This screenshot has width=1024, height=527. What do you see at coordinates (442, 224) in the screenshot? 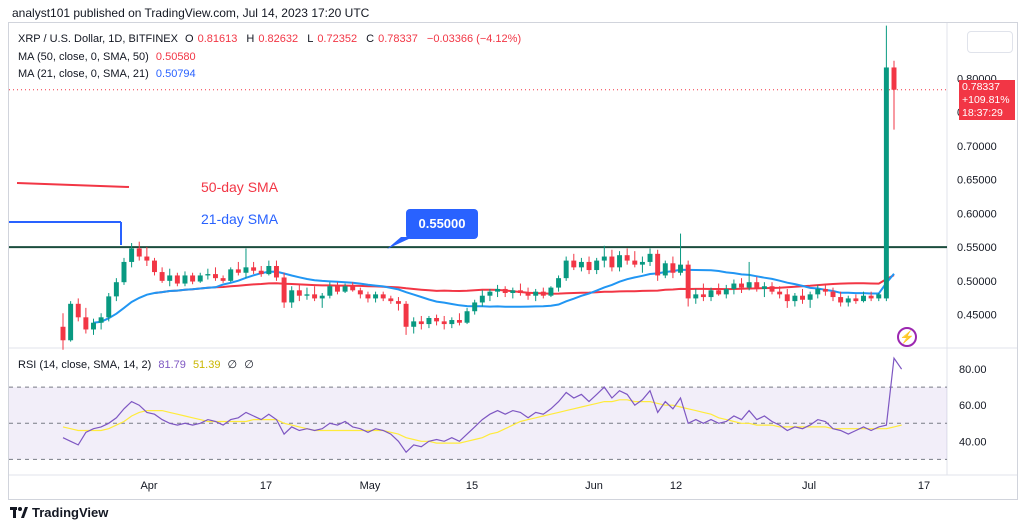
I see `level-callout: 0.55000` at bounding box center [442, 224].